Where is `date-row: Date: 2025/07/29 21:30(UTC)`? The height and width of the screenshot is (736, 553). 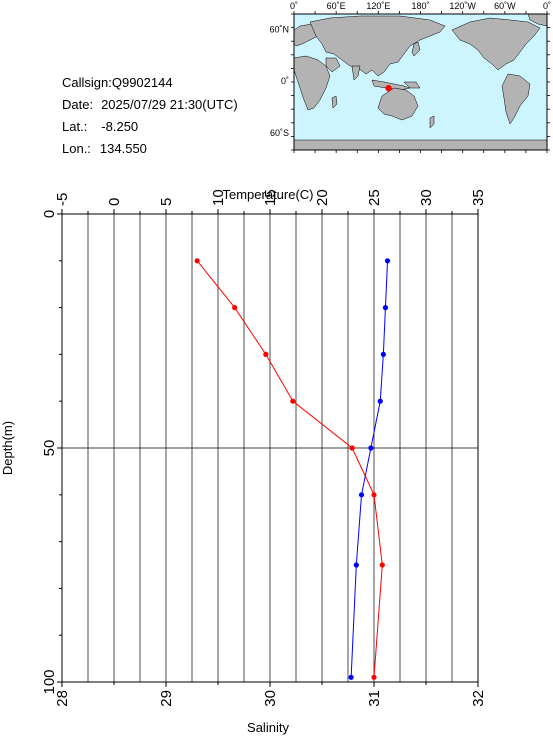
date-row: Date: 2025/07/29 21:30(UTC) is located at coordinates (150, 105).